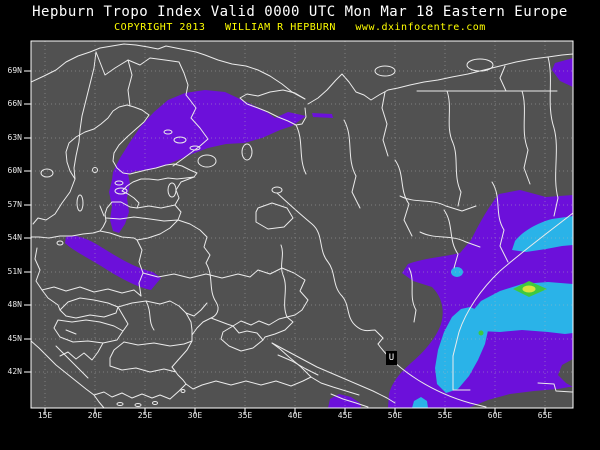 Image resolution: width=600 pixels, height=450 pixels. I want to click on border-latvia-lithuania, so click(142, 228).